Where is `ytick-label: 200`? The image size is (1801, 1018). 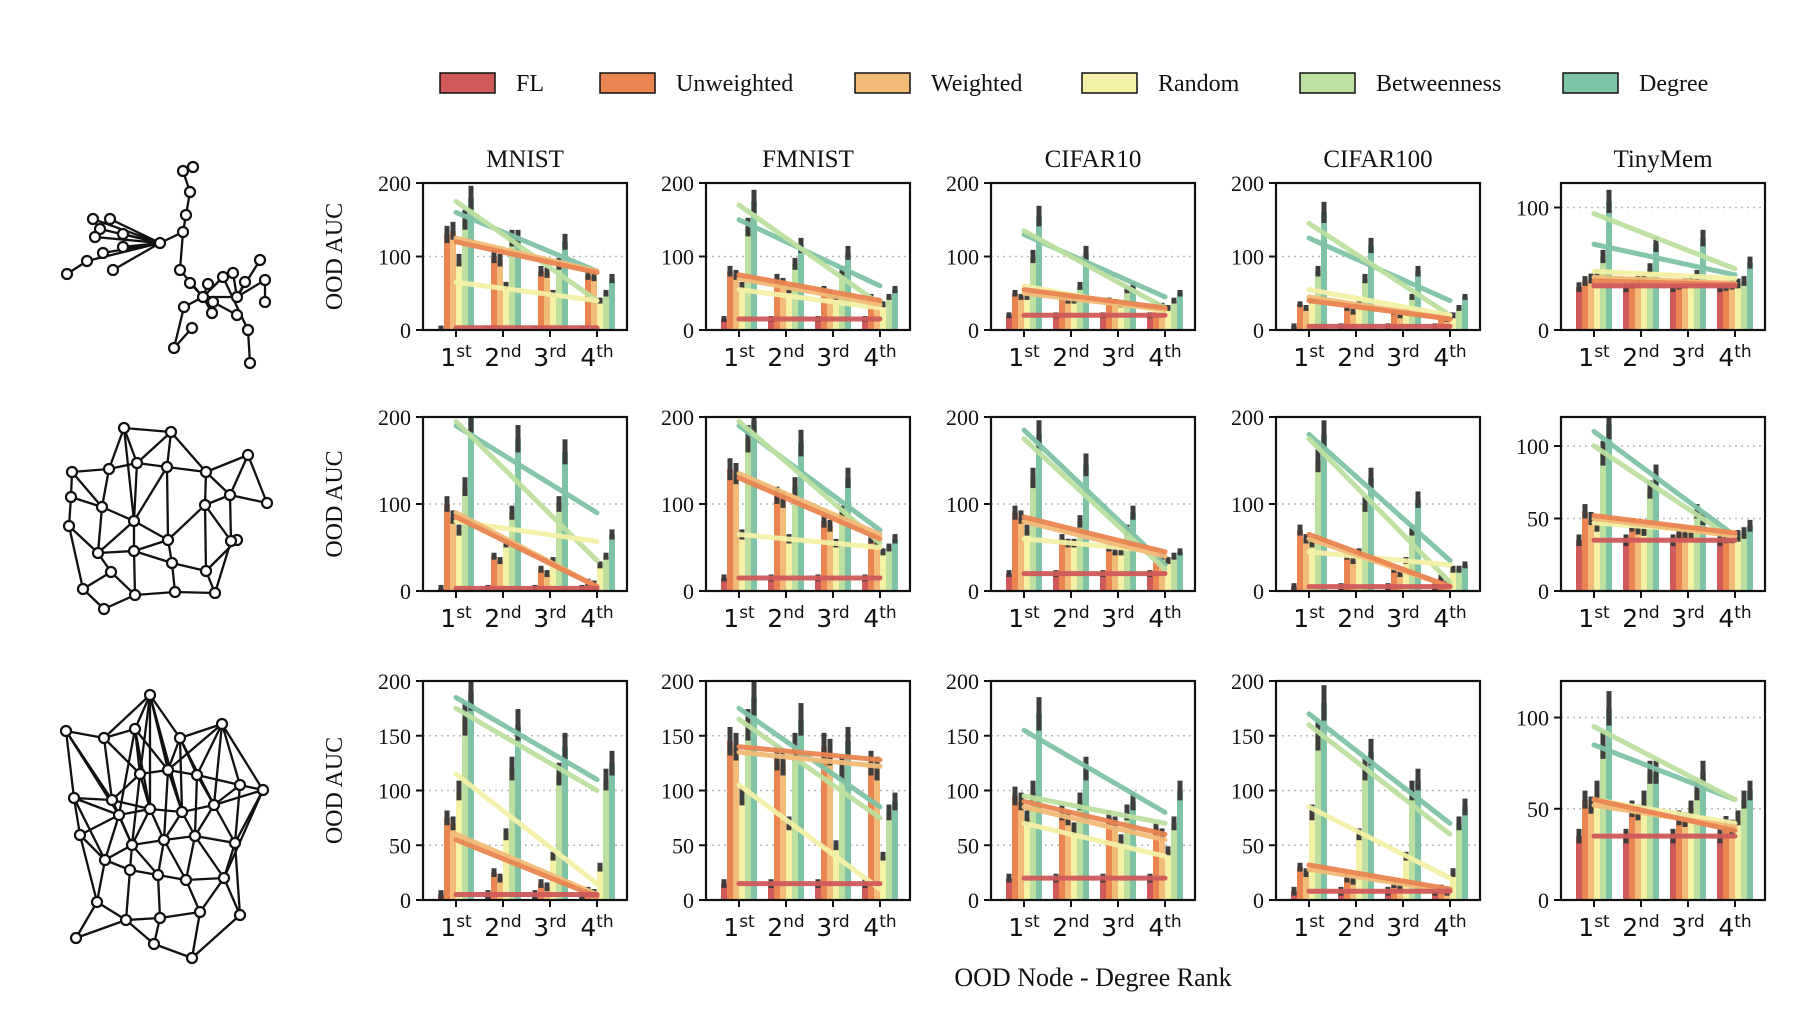 ytick-label: 200 is located at coordinates (677, 183).